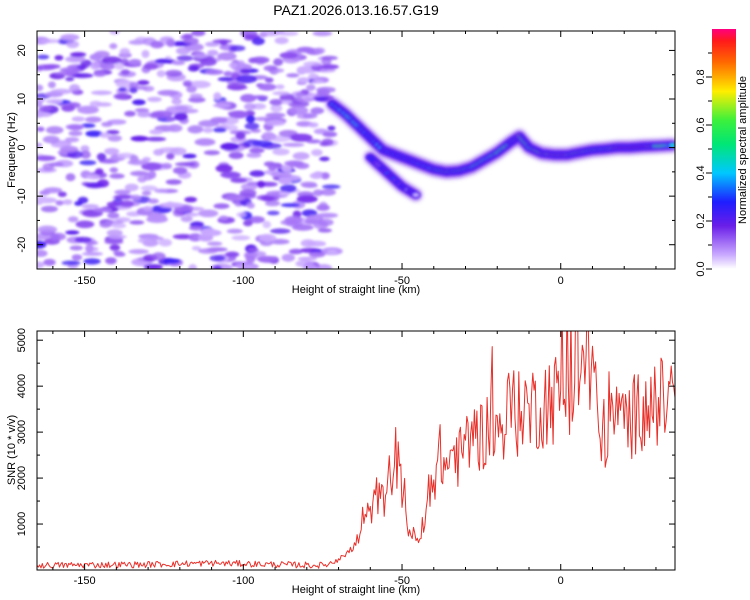 The image size is (750, 600). Describe the element at coordinates (22, 50) in the screenshot. I see `y-tick-label: 20` at that location.